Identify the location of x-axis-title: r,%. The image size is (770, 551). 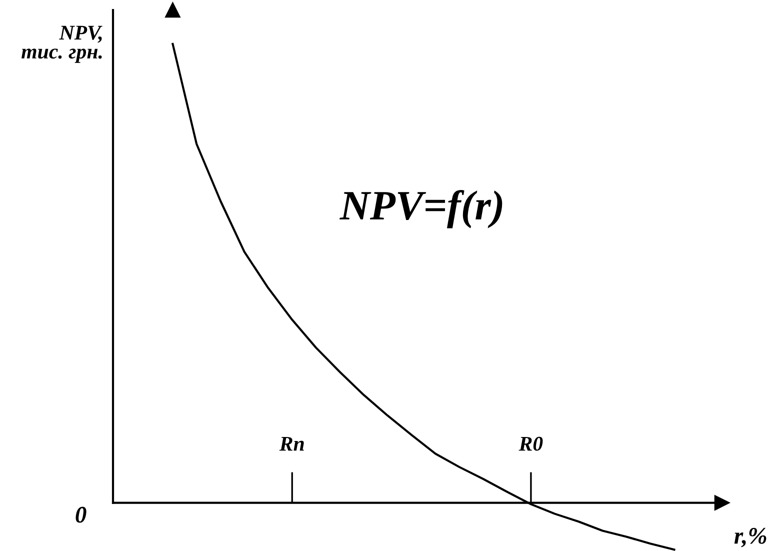
(750, 538).